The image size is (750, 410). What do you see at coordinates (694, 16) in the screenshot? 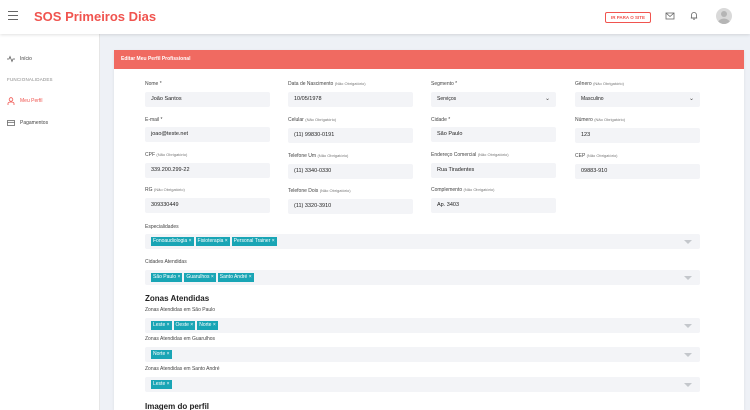
I see `bell-icon` at bounding box center [694, 16].